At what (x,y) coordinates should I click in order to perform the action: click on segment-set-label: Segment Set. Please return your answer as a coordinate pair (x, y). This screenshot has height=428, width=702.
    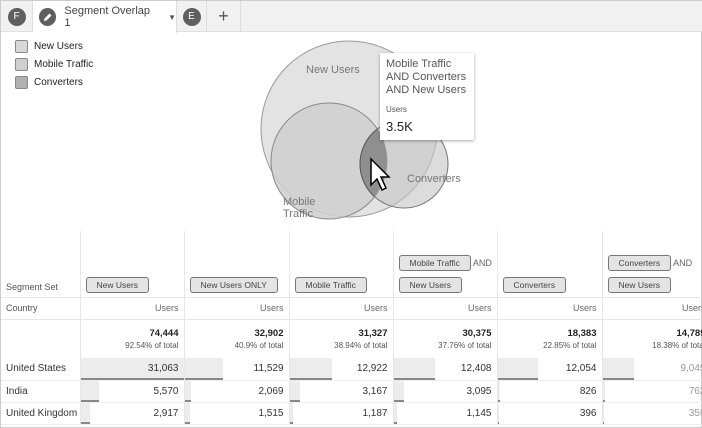
    Looking at the image, I should click on (41, 264).